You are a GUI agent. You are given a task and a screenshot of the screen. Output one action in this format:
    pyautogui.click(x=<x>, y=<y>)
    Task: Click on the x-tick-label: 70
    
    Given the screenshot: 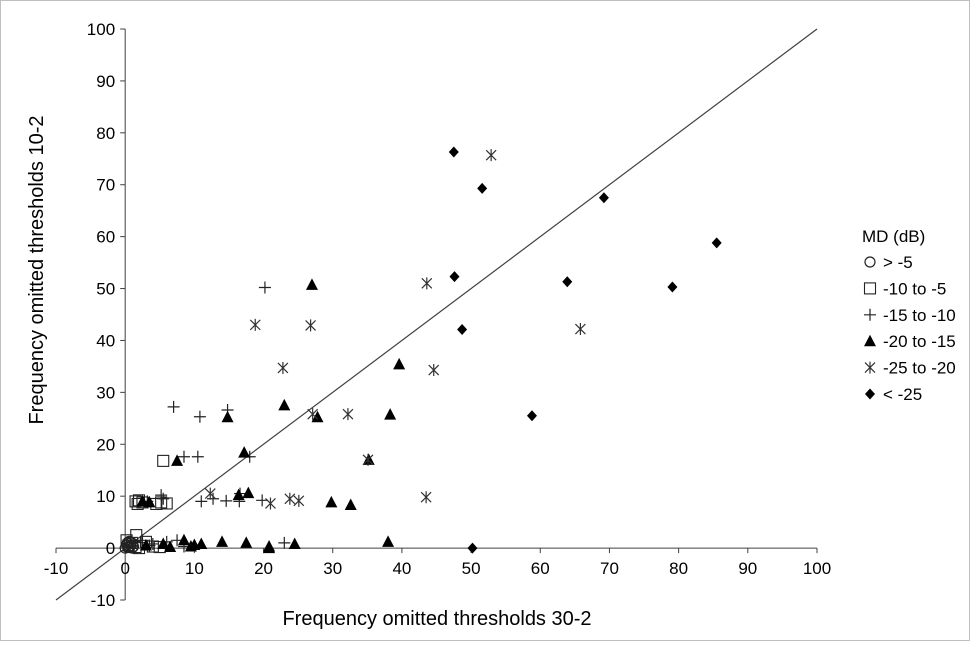 What is the action you would take?
    pyautogui.click(x=609, y=568)
    